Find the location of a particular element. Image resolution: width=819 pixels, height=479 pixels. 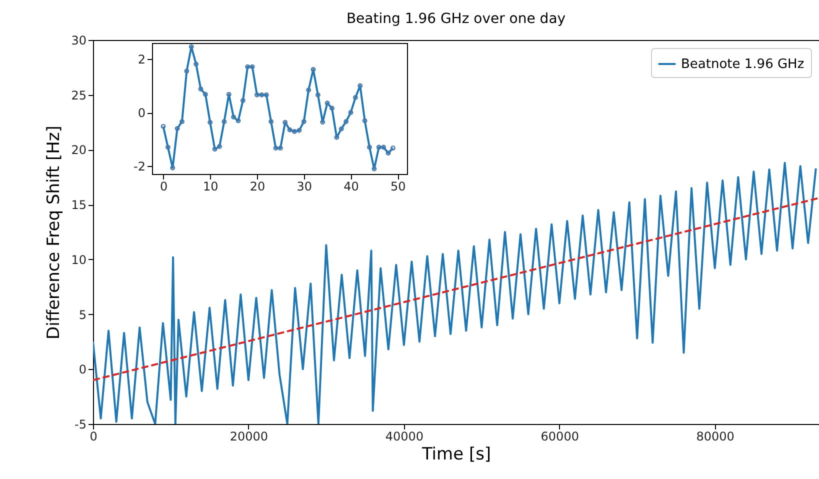

x-tick-label: 40 is located at coordinates (351, 187).